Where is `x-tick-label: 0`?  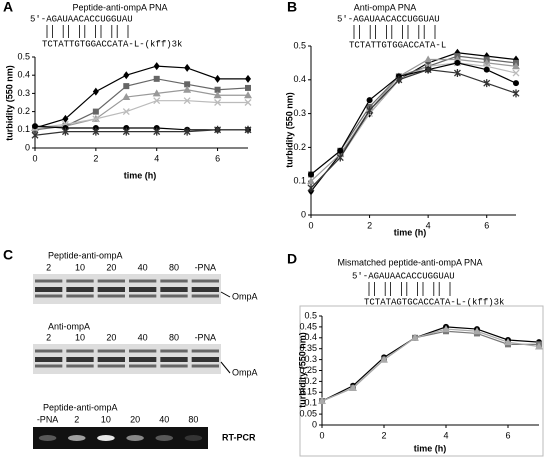
x-tick-label: 0 is located at coordinates (310, 225).